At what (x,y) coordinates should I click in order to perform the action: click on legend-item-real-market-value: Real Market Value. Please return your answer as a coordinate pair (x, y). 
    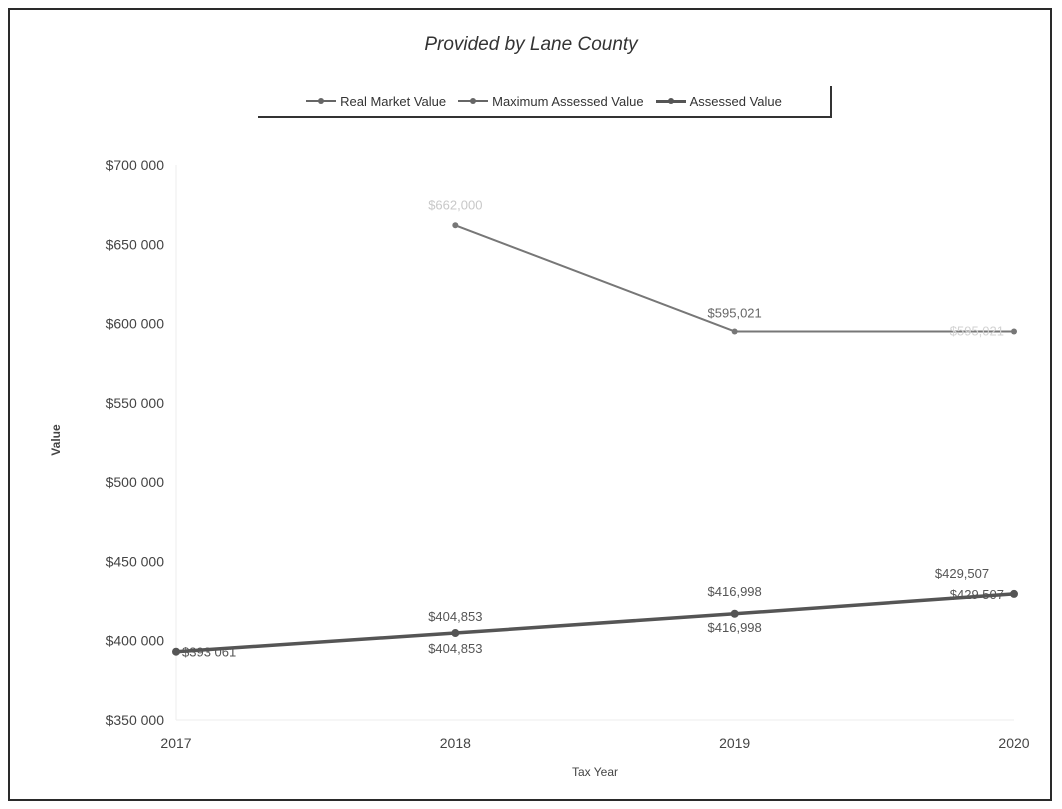
    Looking at the image, I should click on (376, 101).